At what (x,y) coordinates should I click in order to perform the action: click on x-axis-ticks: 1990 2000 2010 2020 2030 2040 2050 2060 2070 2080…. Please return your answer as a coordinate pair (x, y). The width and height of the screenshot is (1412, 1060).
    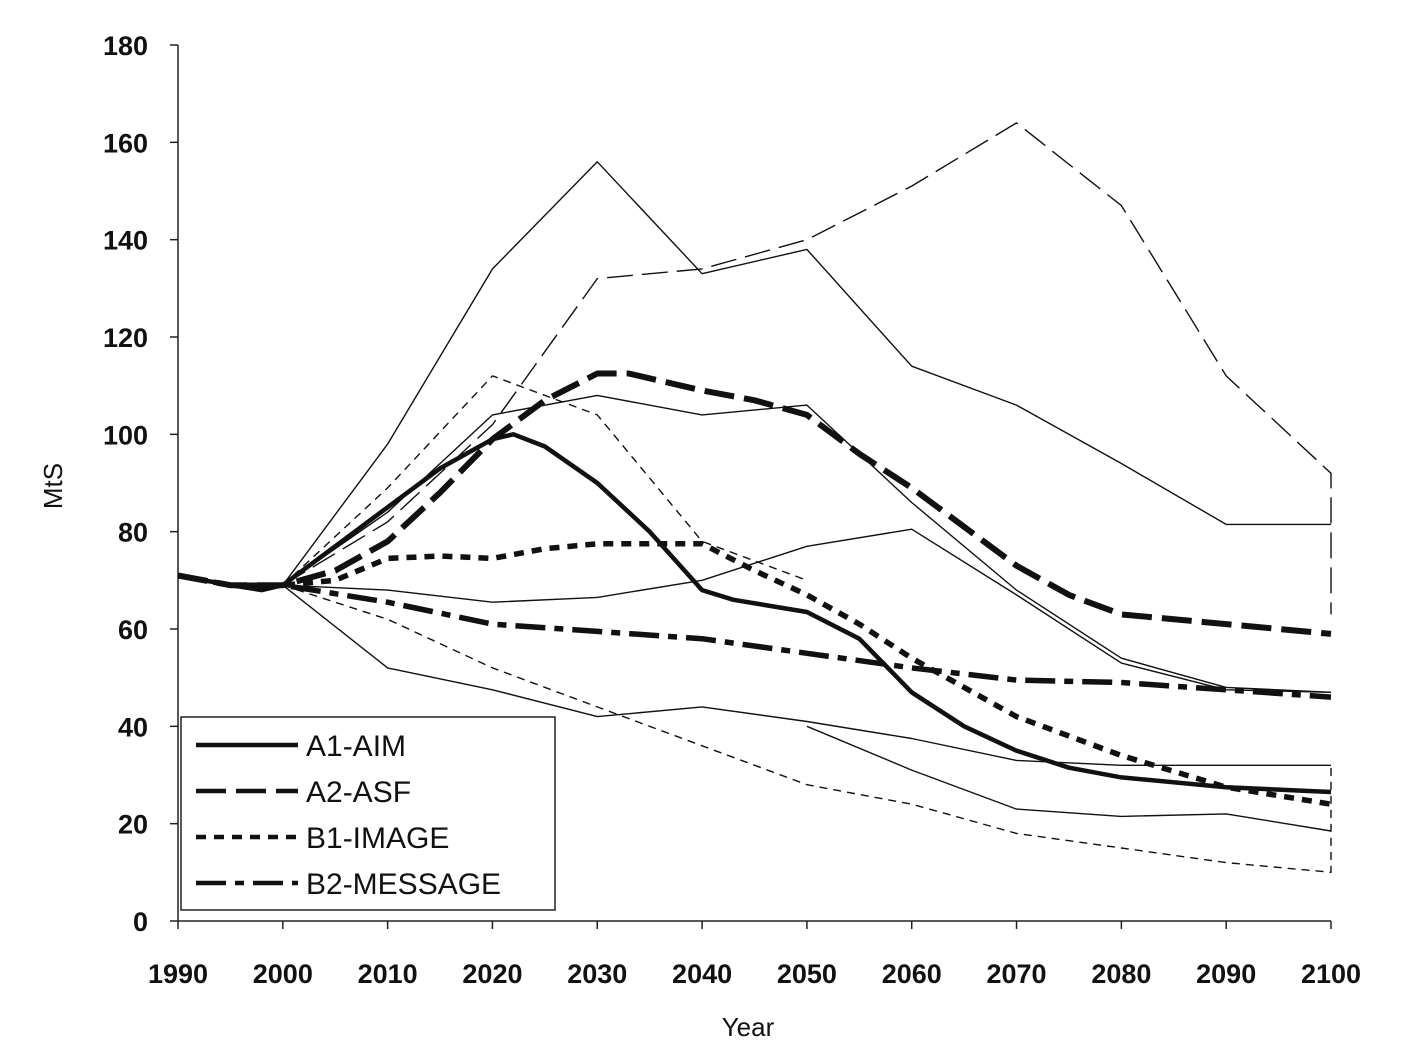
    Looking at the image, I should click on (754, 955).